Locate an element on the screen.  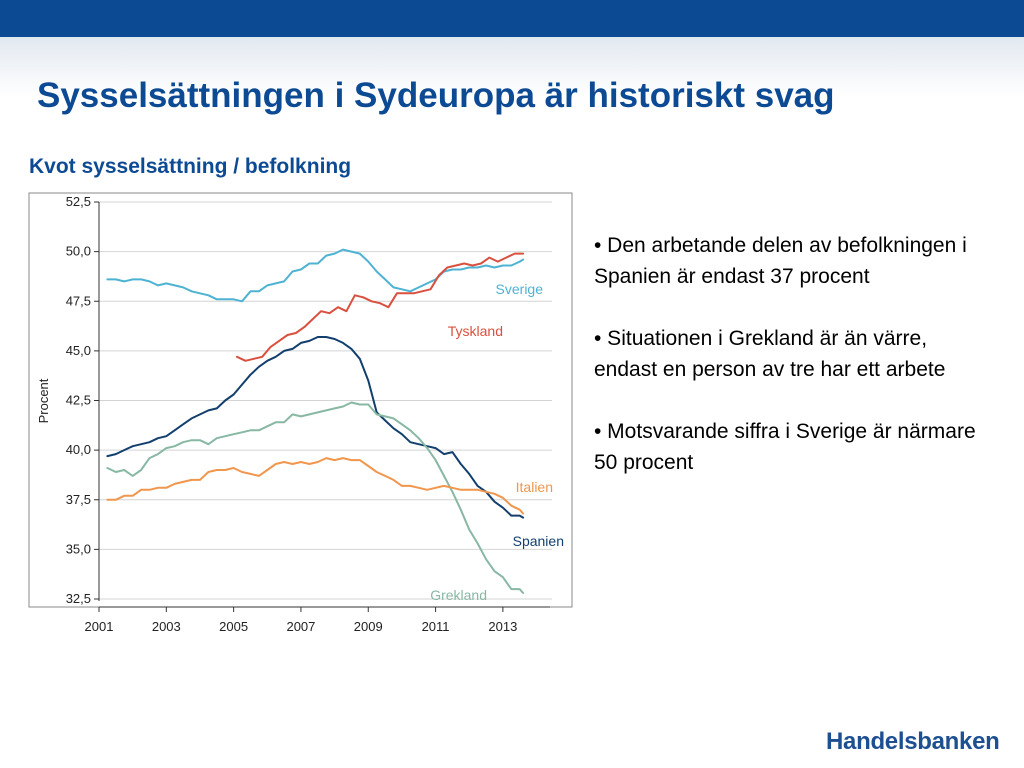
series-line-italien is located at coordinates (315, 486).